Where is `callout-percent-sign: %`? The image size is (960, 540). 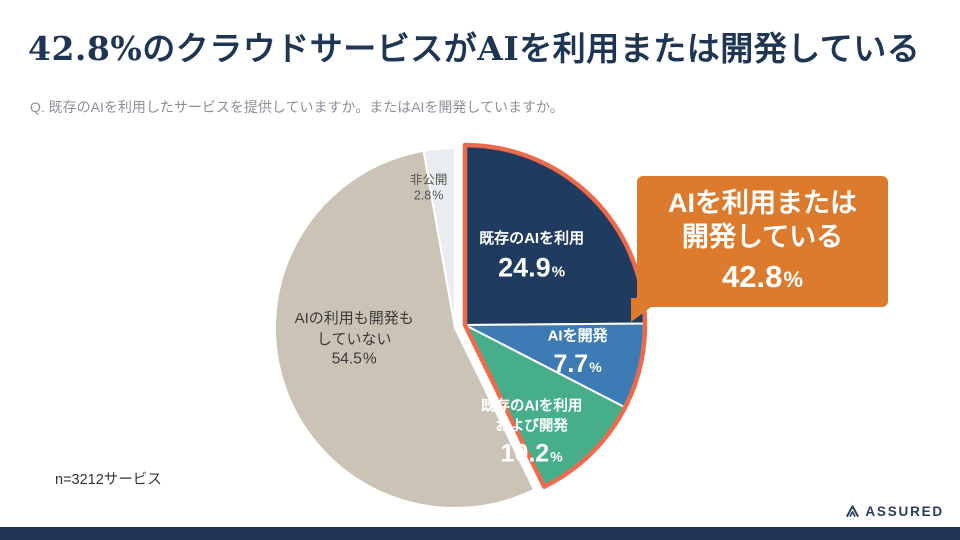 callout-percent-sign: % is located at coordinates (793, 280).